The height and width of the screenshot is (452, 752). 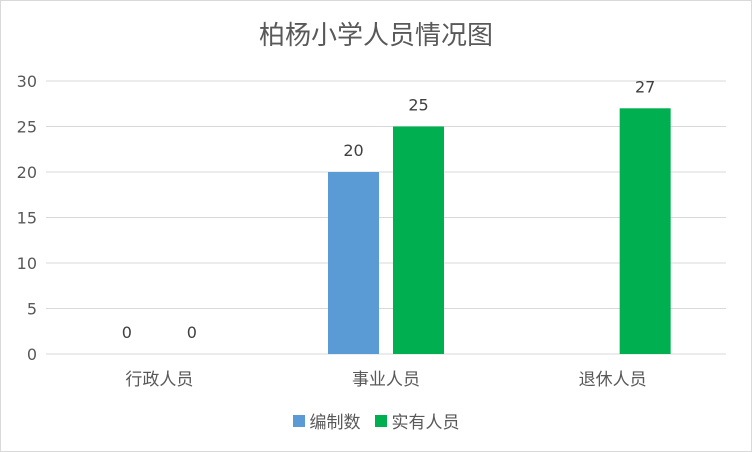 I want to click on legend-item-series-2: 实有人员, so click(x=417, y=420).